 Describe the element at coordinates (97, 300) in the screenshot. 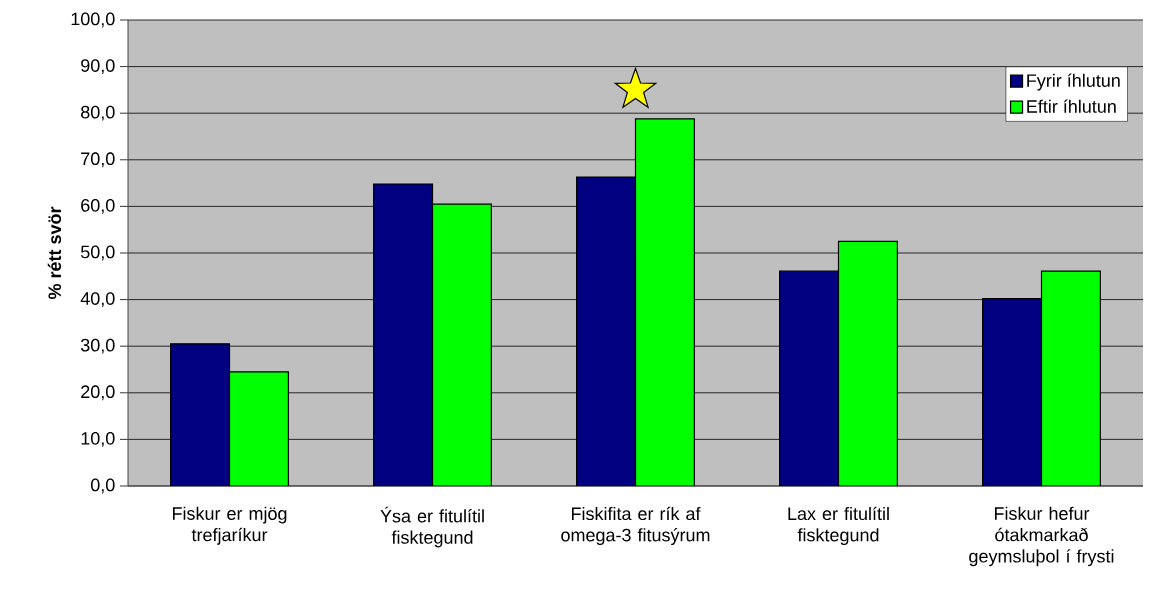

I see `y-tick-label: 40,0` at that location.